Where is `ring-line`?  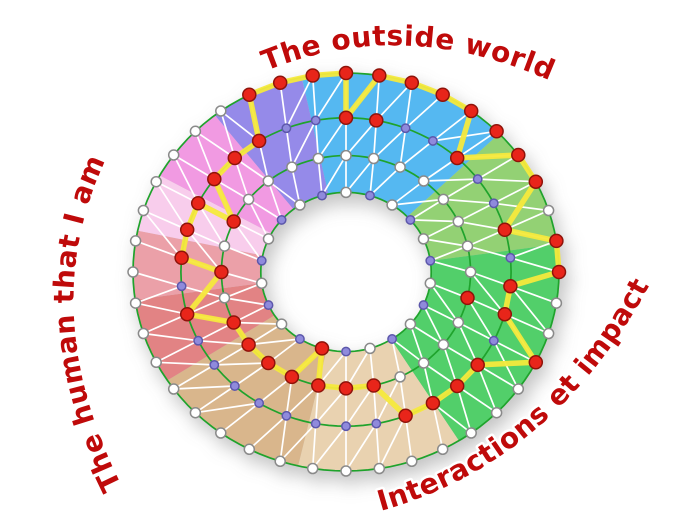 ring-line is located at coordinates (346, 272).